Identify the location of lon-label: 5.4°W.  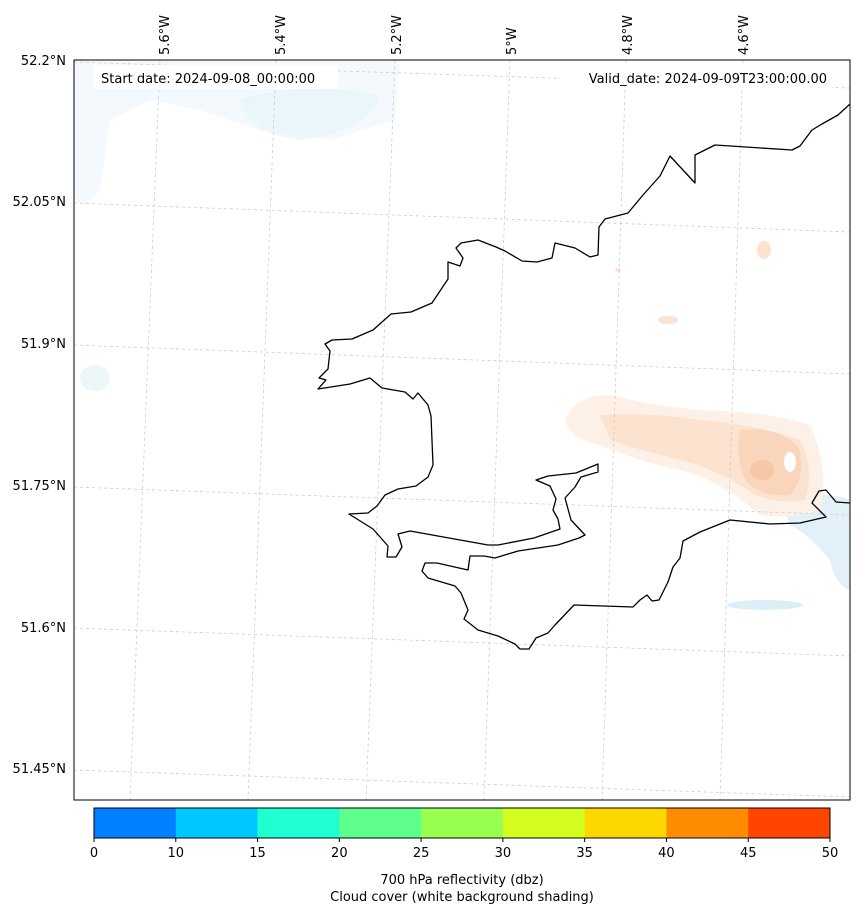
(281, 35).